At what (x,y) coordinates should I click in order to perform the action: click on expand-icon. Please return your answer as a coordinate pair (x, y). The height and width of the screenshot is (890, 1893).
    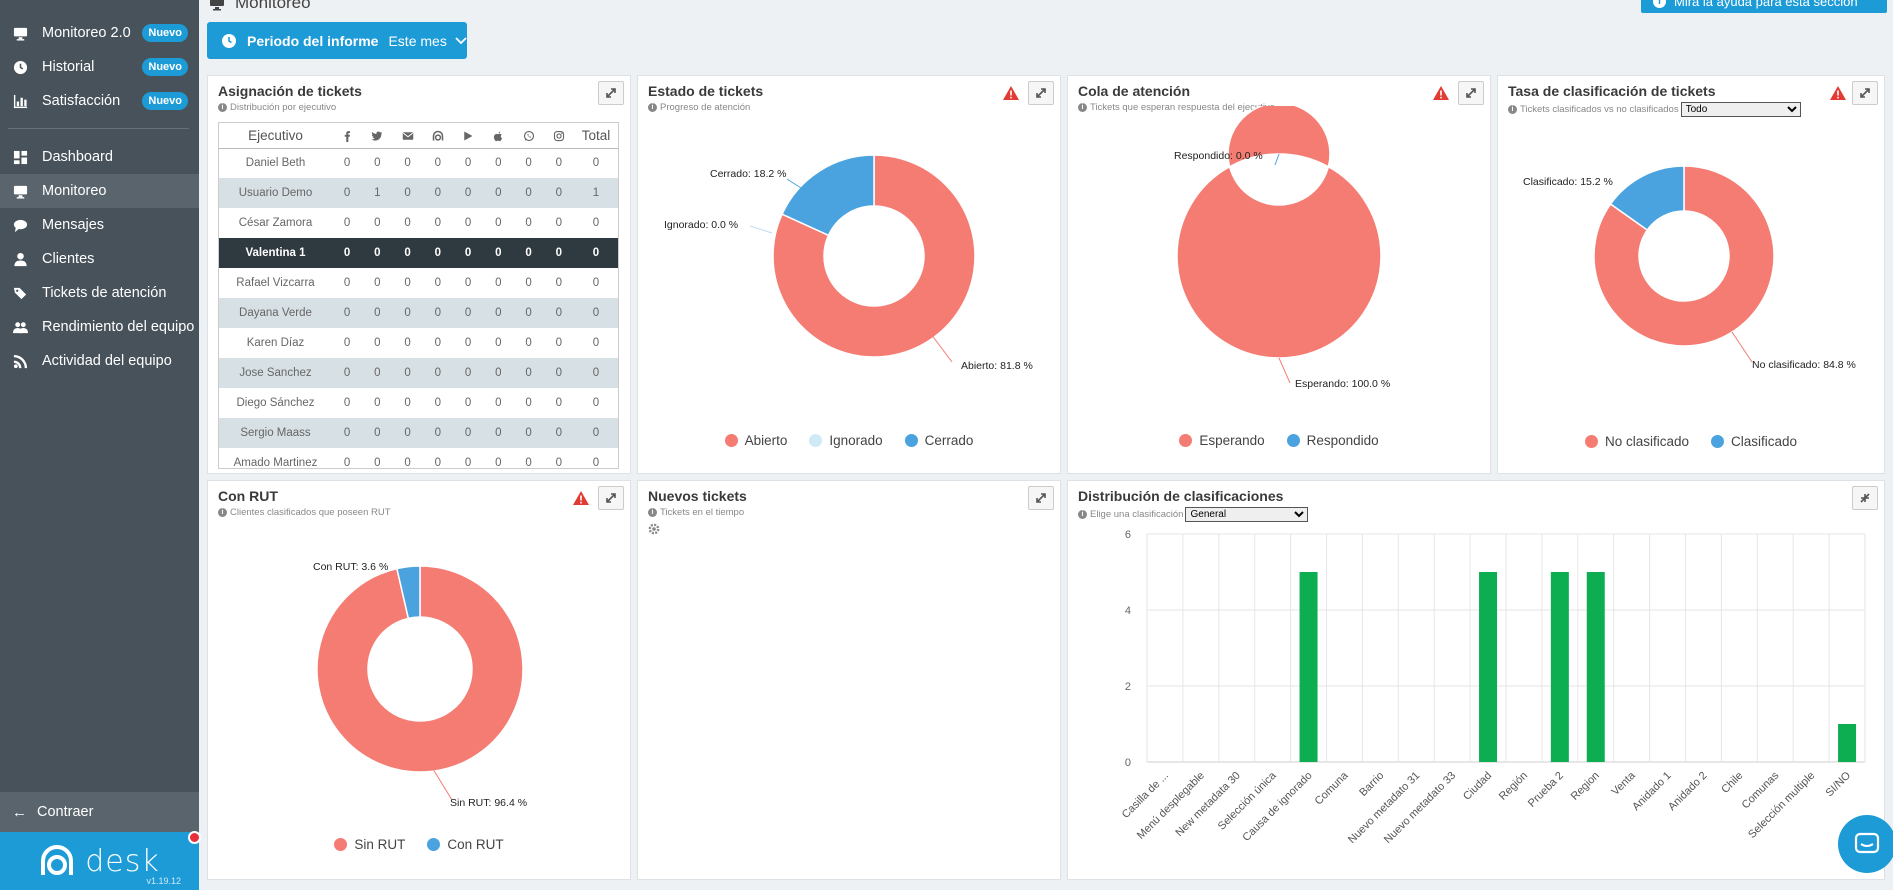
    Looking at the image, I should click on (1865, 93).